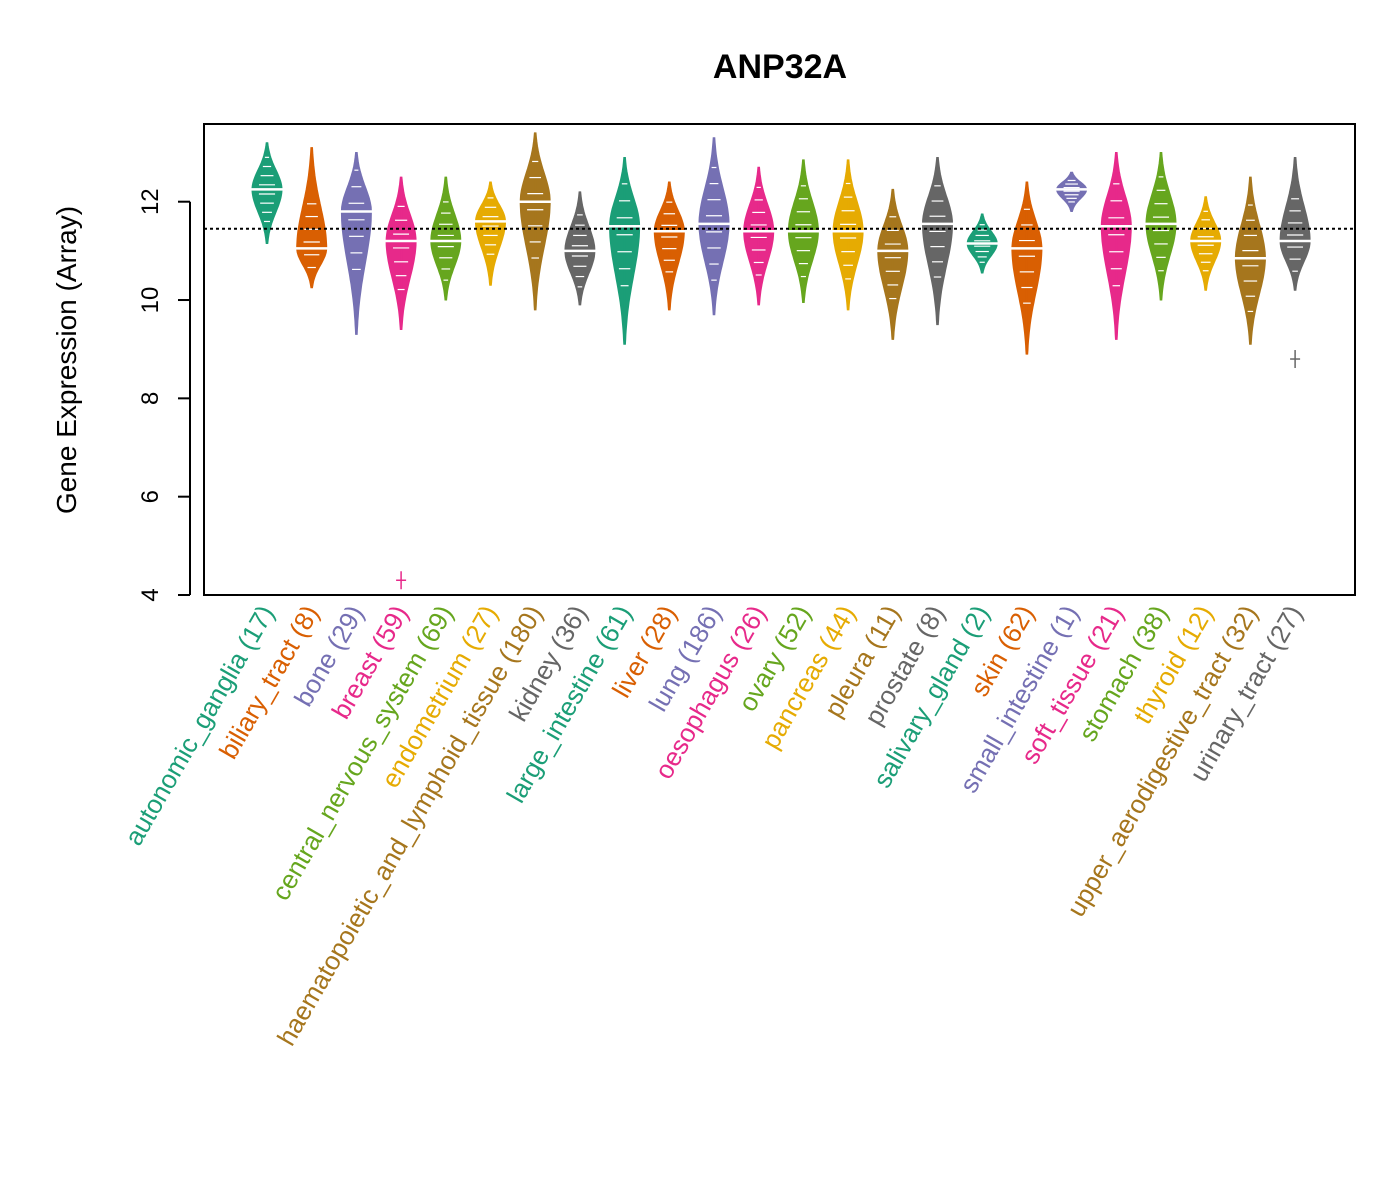 Image resolution: width=1400 pixels, height=1200 pixels. I want to click on y-tick-label: 12, so click(150, 201).